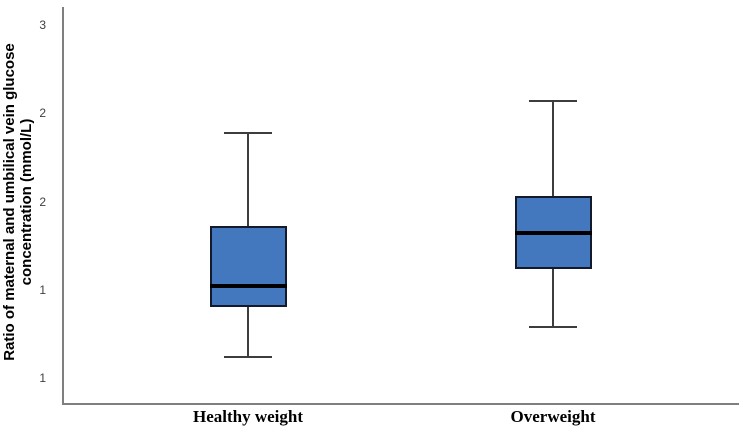  What do you see at coordinates (42, 25) in the screenshot?
I see `y-tick-label: 3` at bounding box center [42, 25].